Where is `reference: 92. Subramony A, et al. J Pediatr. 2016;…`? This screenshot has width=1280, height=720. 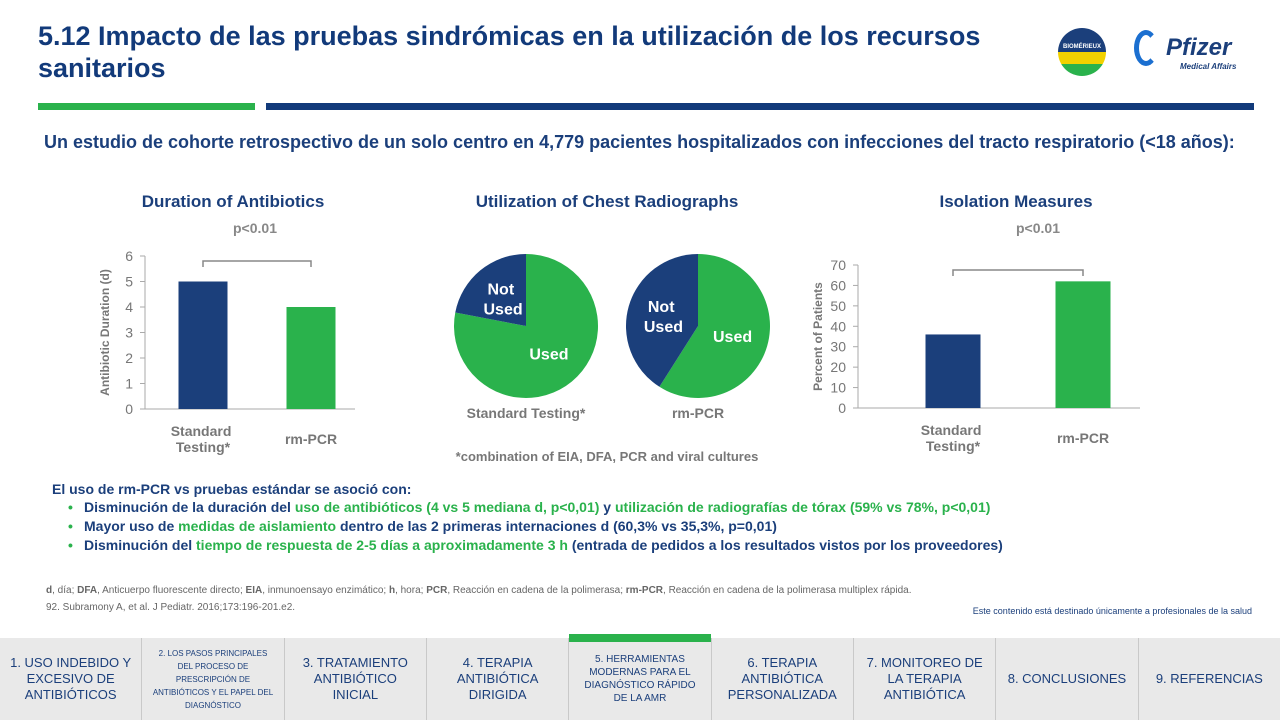 reference: 92. Subramony A, et al. J Pediatr. 2016;… is located at coordinates (171, 607).